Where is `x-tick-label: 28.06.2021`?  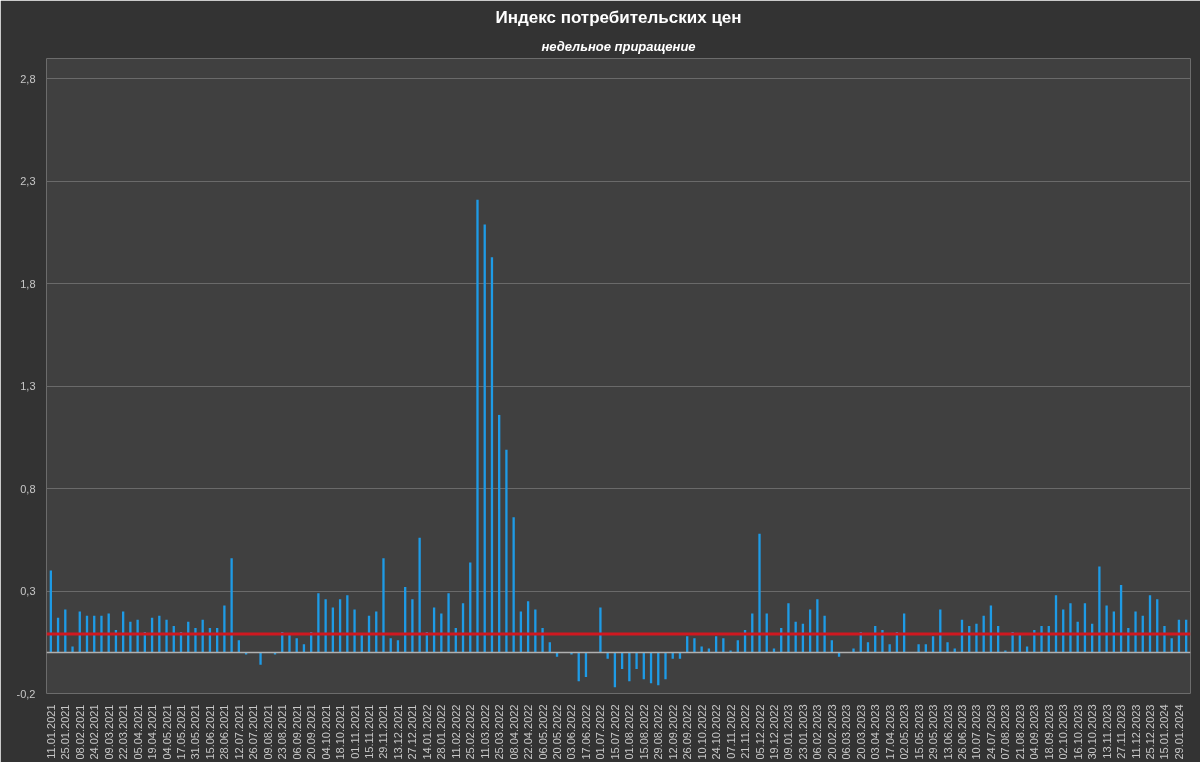 x-tick-label: 28.06.2021 is located at coordinates (224, 732).